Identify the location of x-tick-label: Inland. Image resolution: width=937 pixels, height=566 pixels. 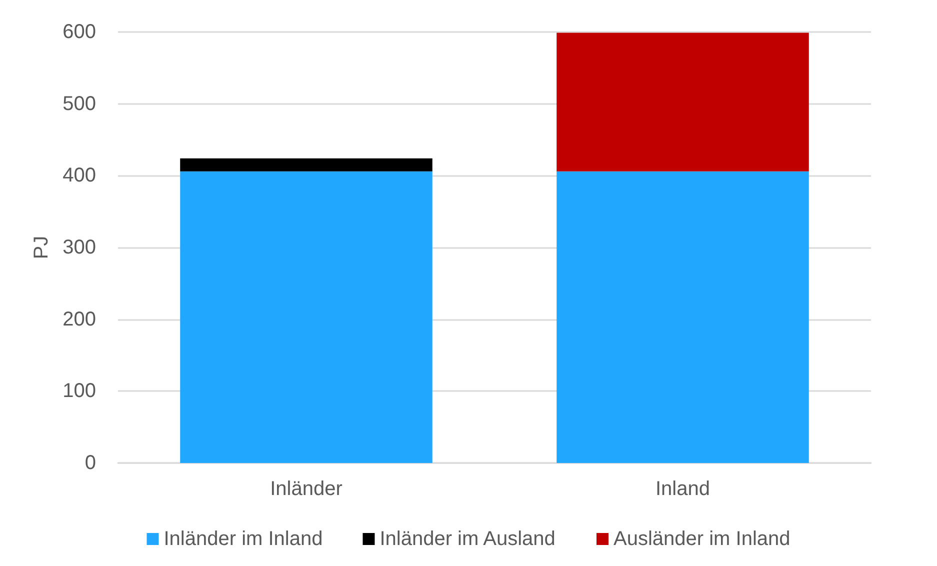
(683, 489).